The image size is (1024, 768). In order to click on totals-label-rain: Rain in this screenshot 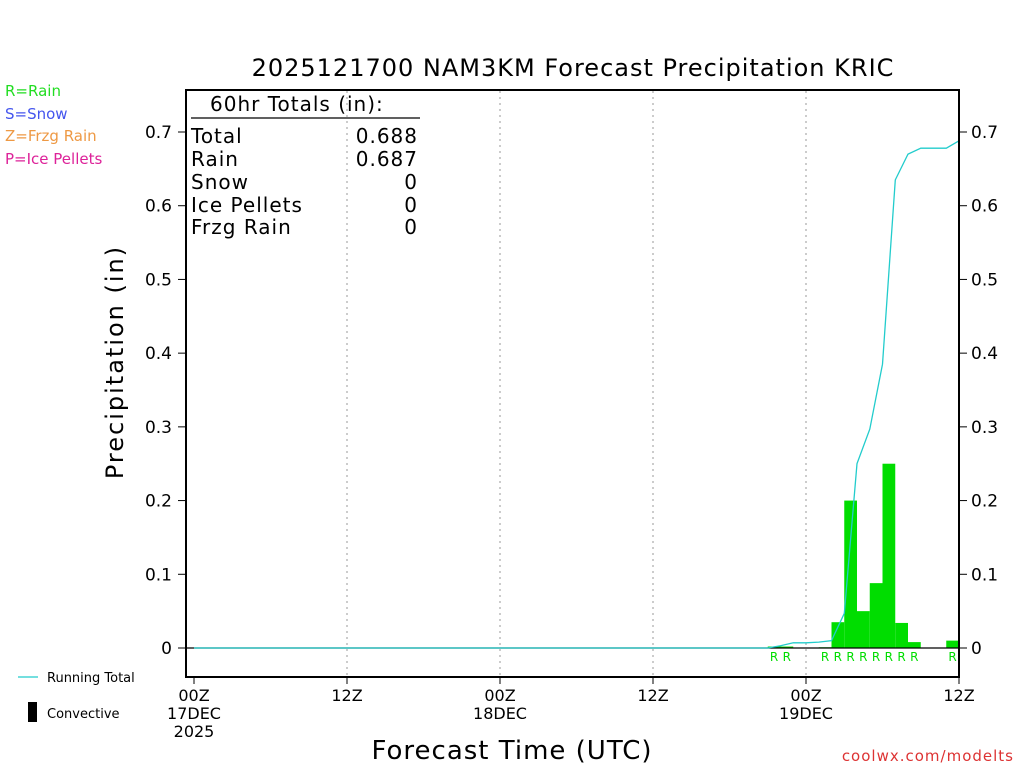, I will do `click(215, 159)`.